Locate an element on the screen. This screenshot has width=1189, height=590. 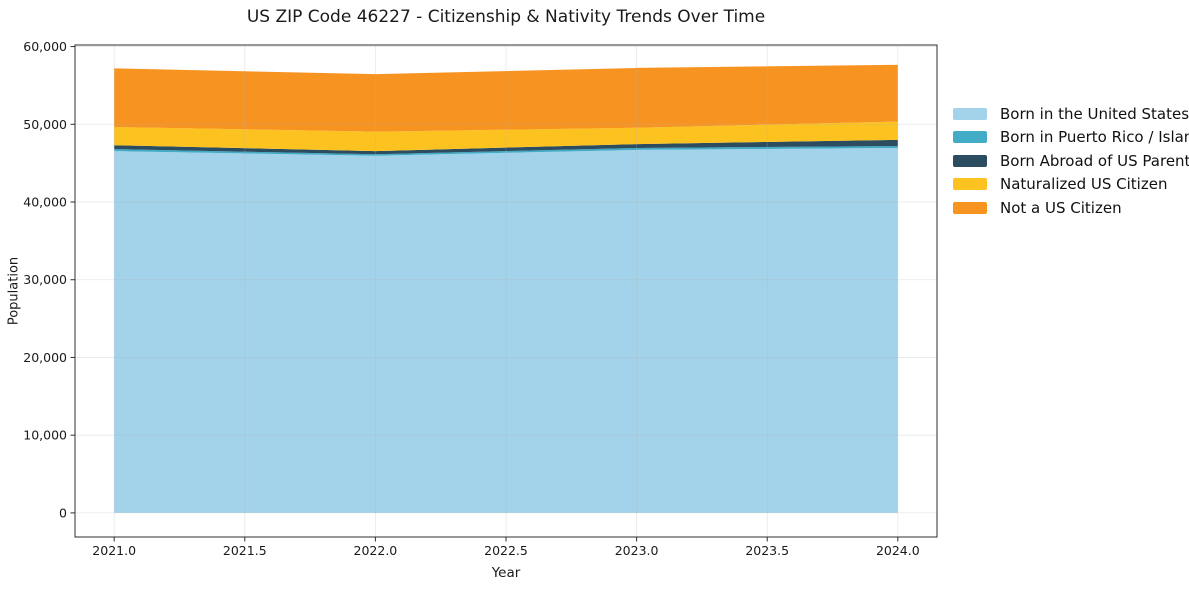
y-axis-label: Population is located at coordinates (14, 291).